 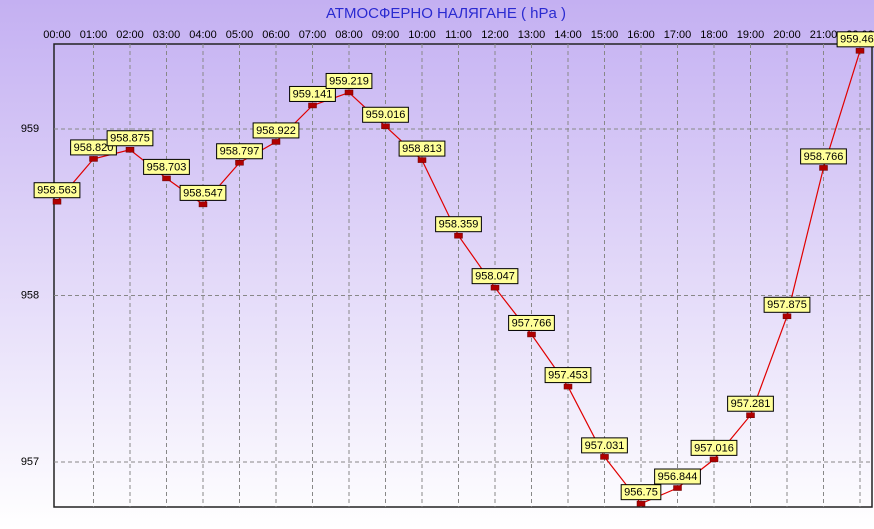 I want to click on value-label: 957.031, so click(x=605, y=446).